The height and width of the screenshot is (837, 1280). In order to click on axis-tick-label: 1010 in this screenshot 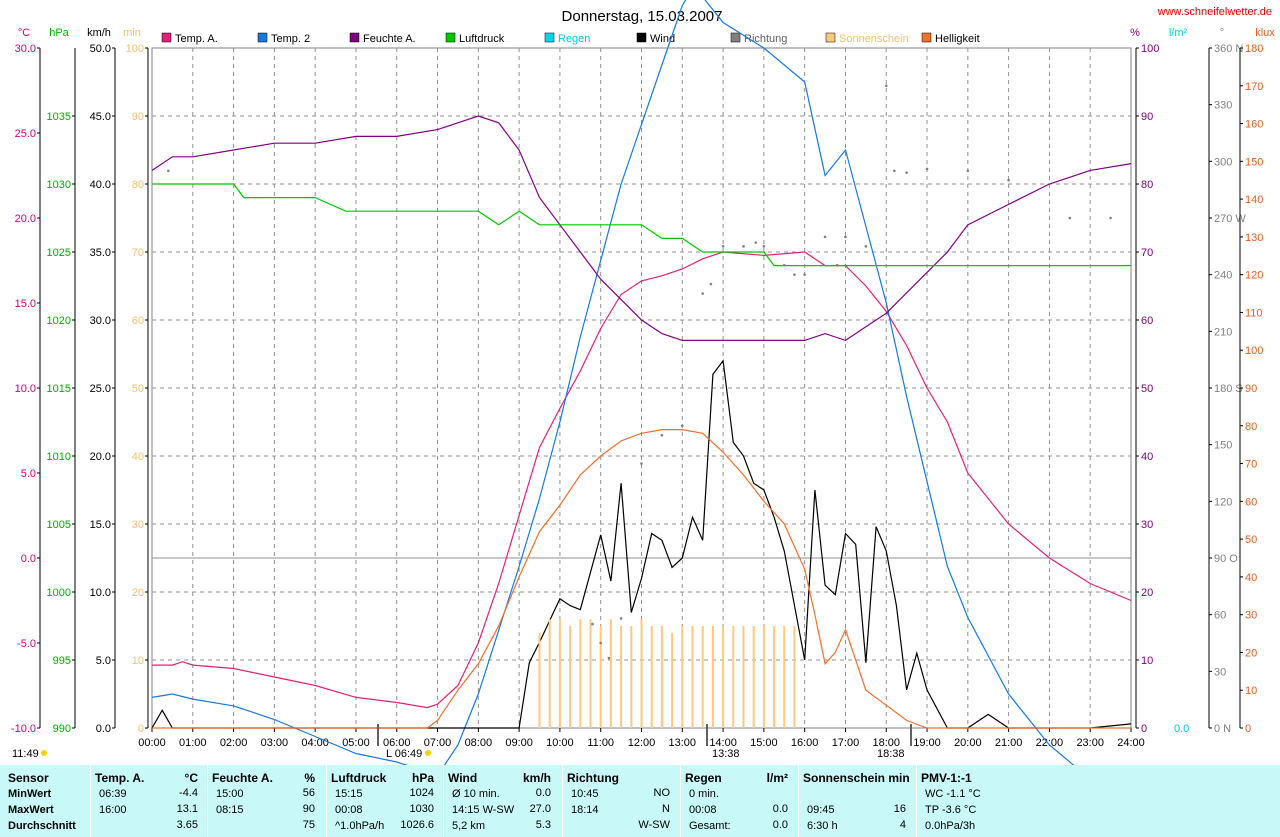, I will do `click(59, 457)`.